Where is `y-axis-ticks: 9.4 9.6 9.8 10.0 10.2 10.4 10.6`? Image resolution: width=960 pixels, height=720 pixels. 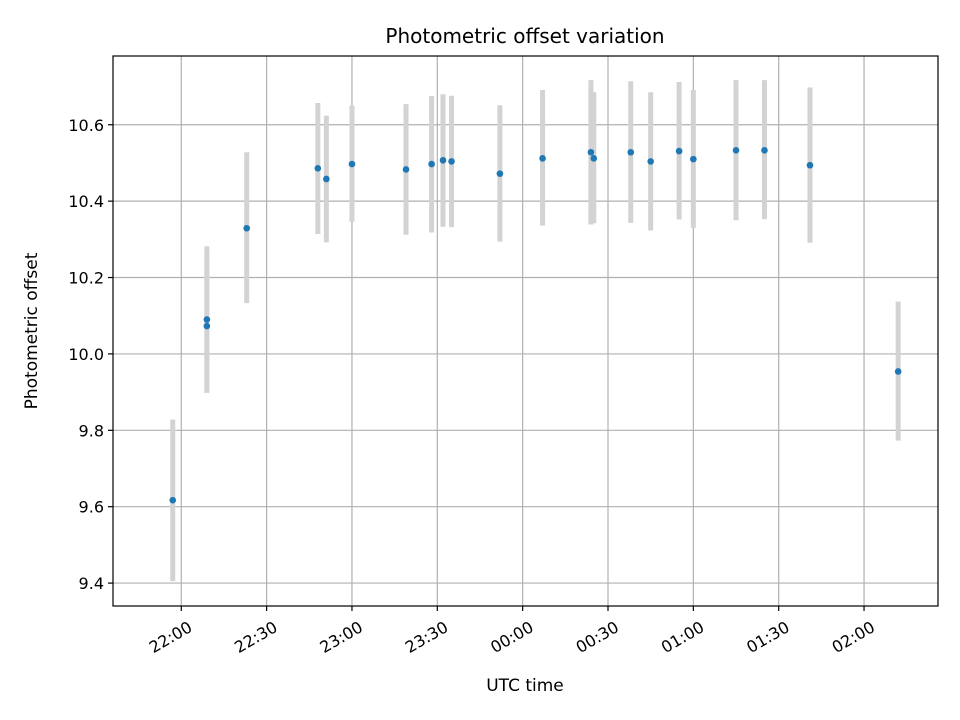 y-axis-ticks: 9.4 9.6 9.8 10.0 10.2 10.4 10.6 is located at coordinates (90, 354).